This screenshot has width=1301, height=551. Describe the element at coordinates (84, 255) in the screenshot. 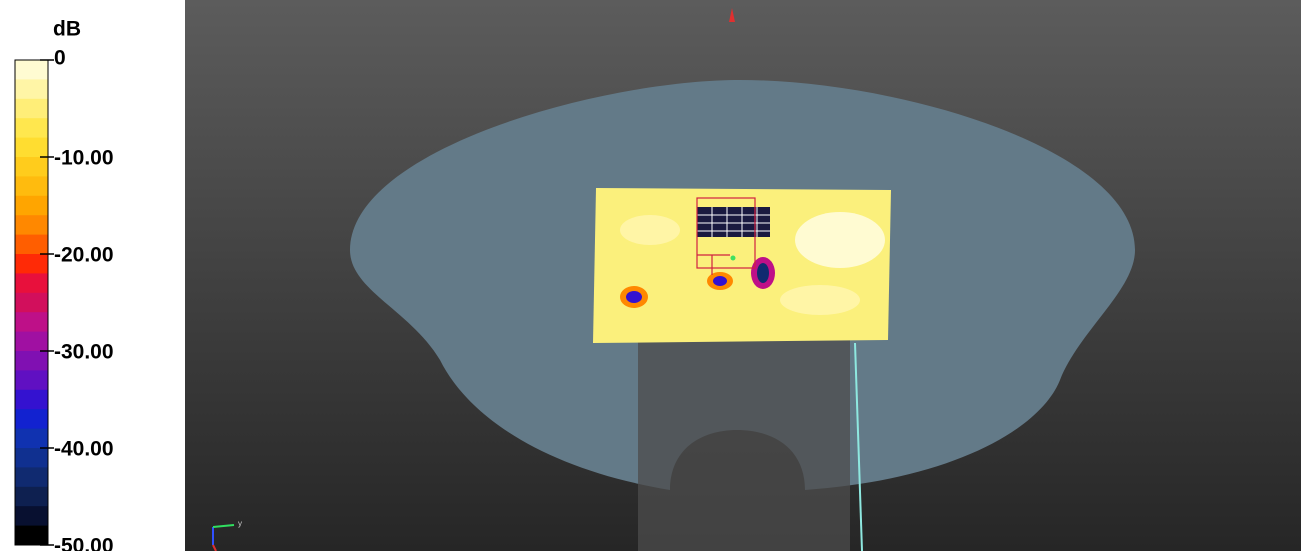

I see `colorbar-tick-label: -20.00` at that location.